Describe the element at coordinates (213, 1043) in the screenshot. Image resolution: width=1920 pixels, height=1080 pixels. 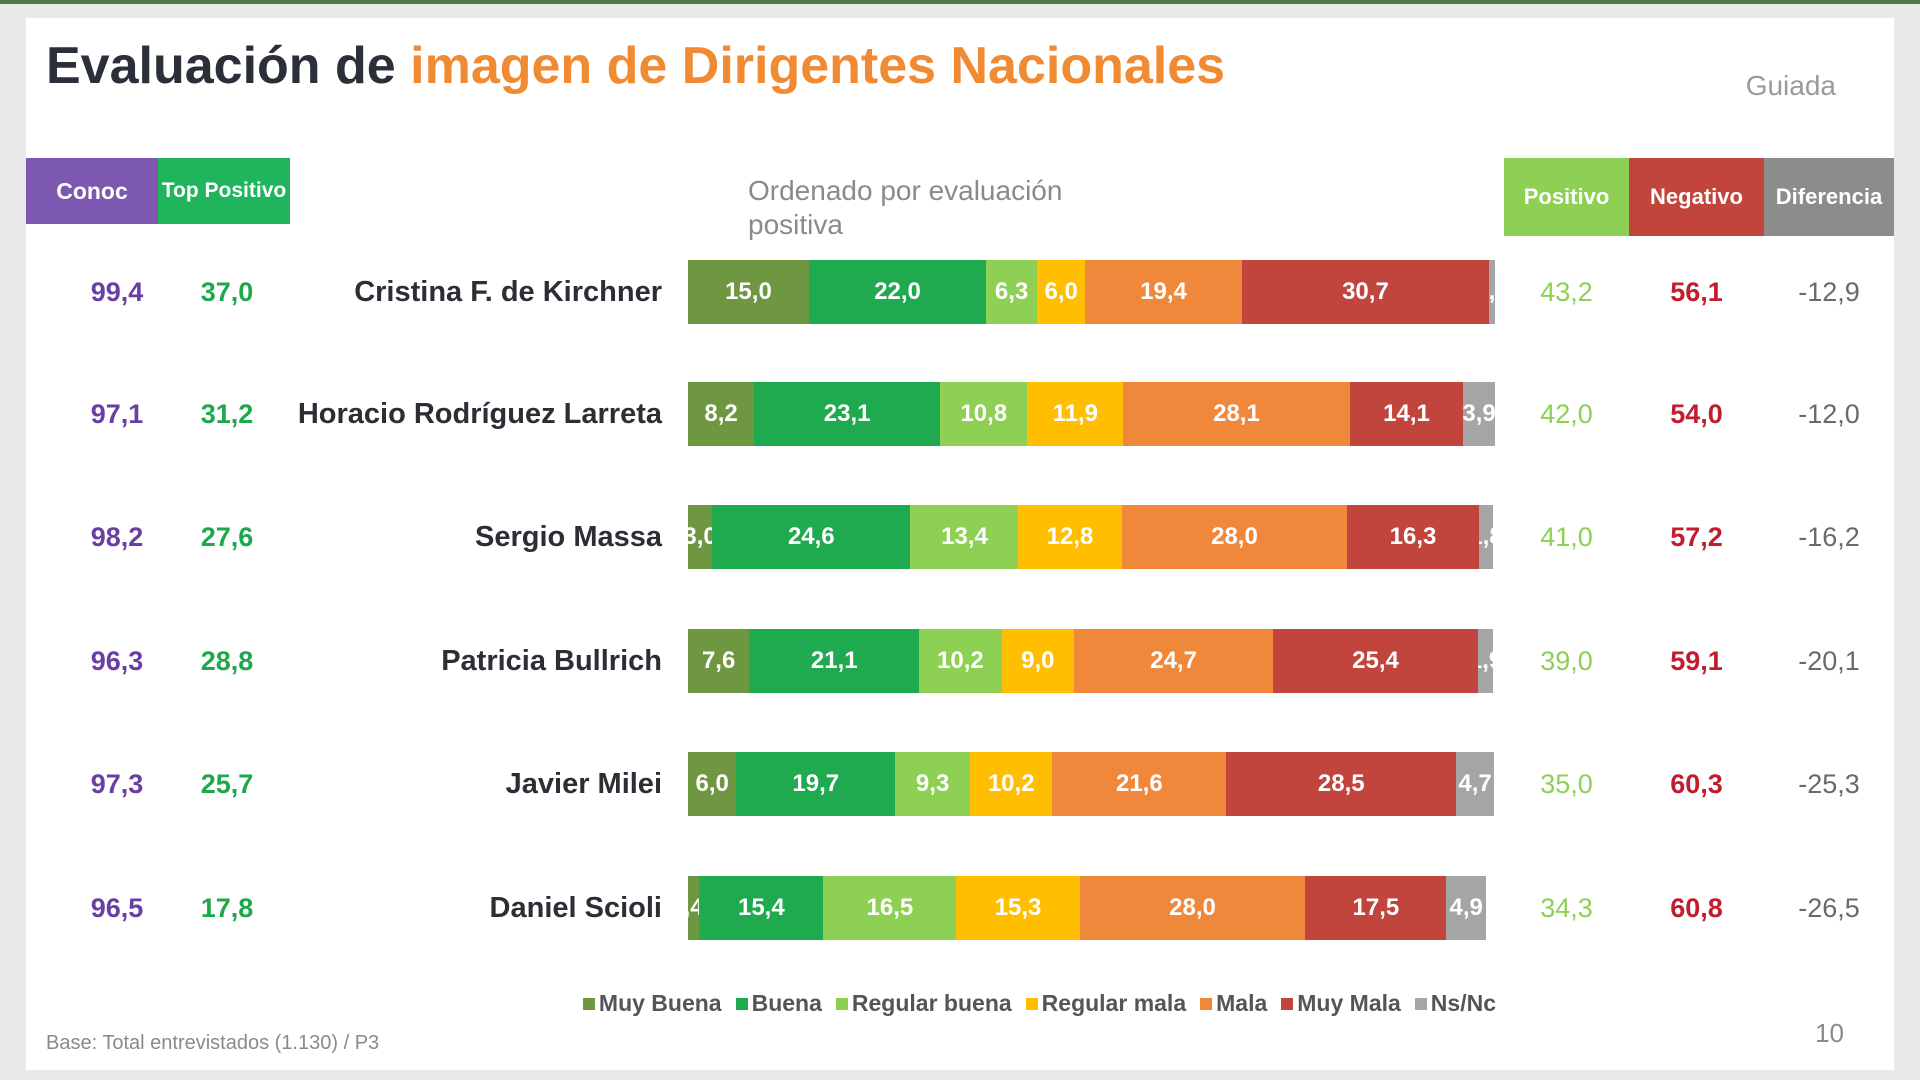
I see `footnote: Base: Total entrevistados (1.130) / P3` at that location.